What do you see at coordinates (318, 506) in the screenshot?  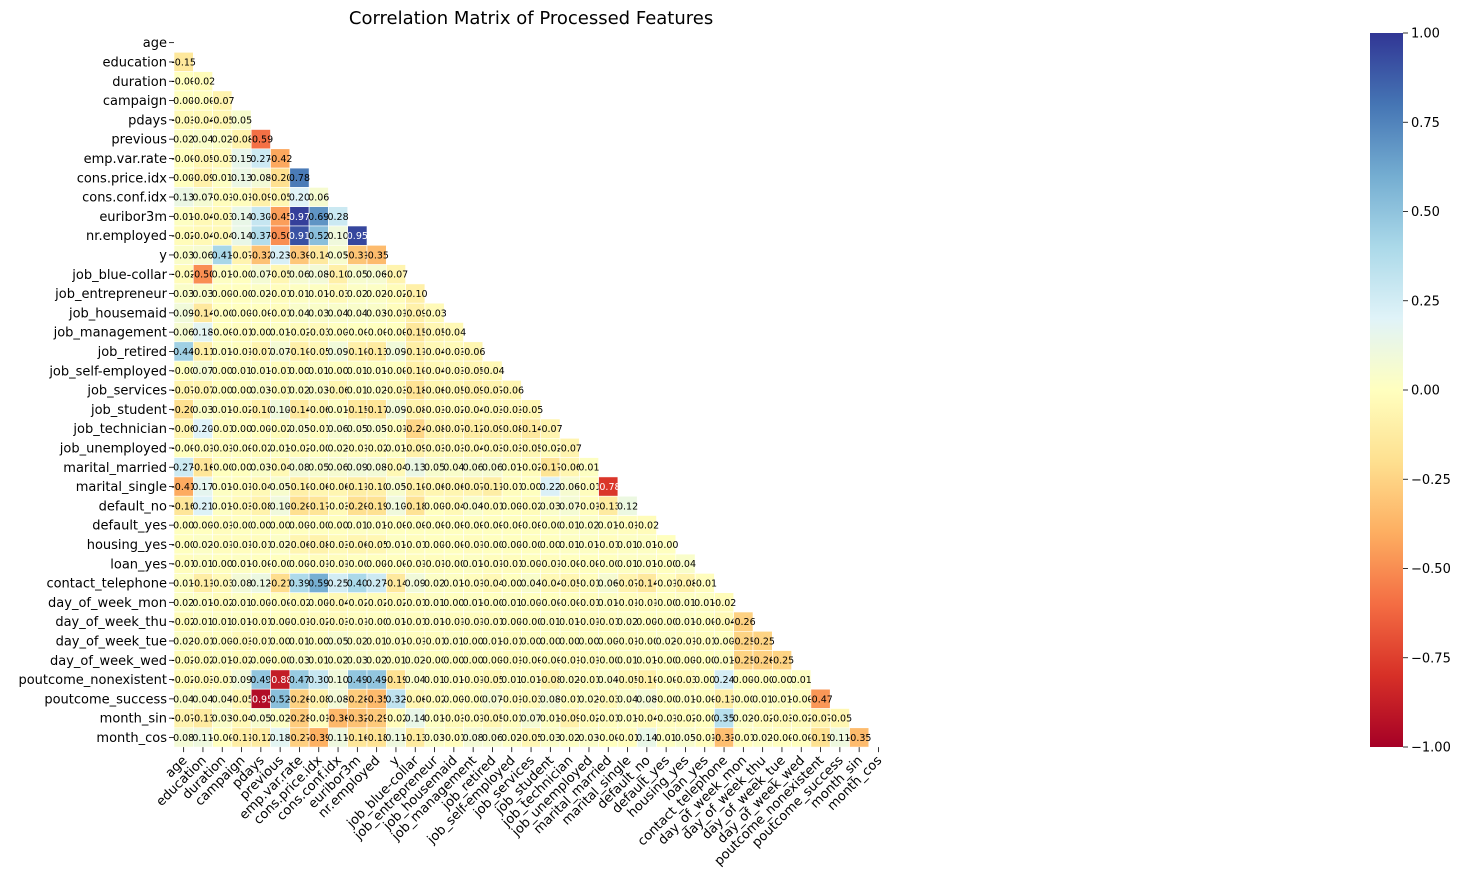 I see `cell-value-label: -0.17` at bounding box center [318, 506].